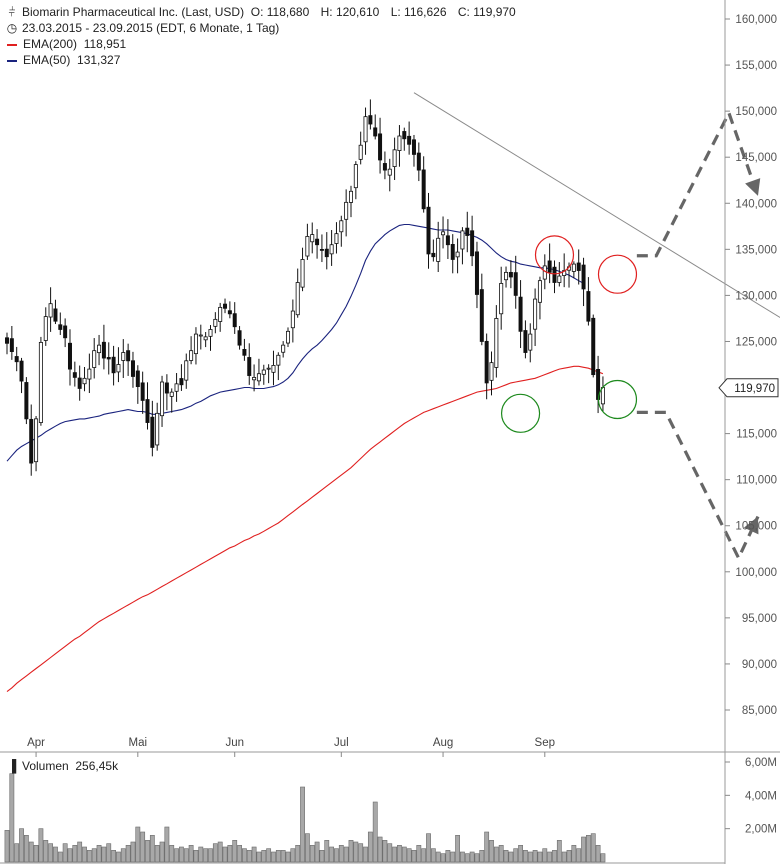 The width and height of the screenshot is (780, 864). Describe the element at coordinates (463, 12) in the screenshot. I see `close-label: C:` at that location.